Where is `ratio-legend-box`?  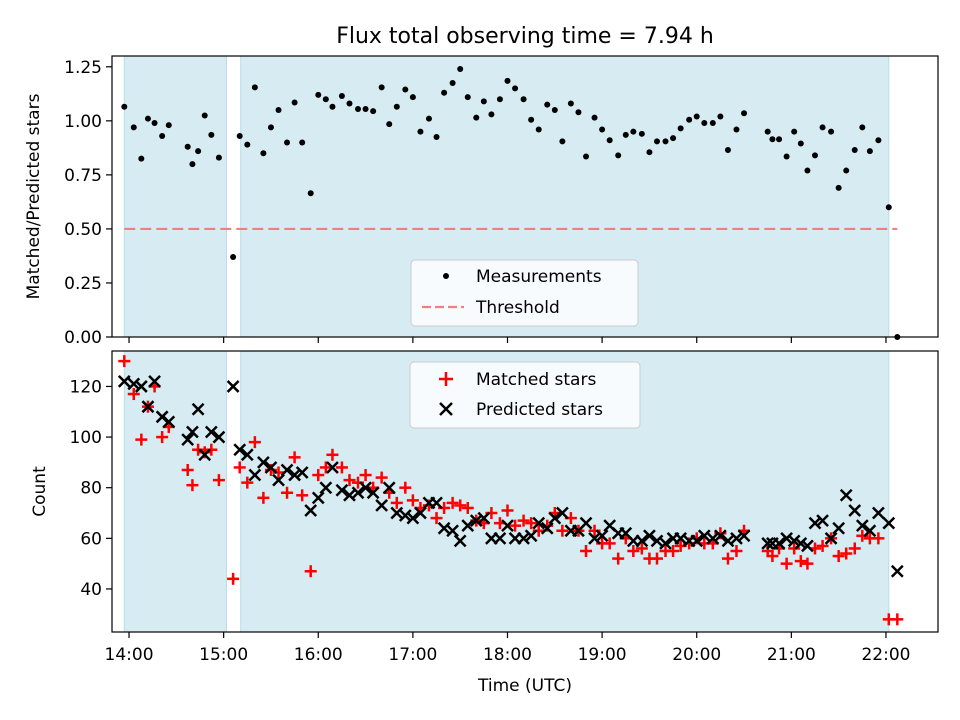
ratio-legend-box is located at coordinates (524, 293).